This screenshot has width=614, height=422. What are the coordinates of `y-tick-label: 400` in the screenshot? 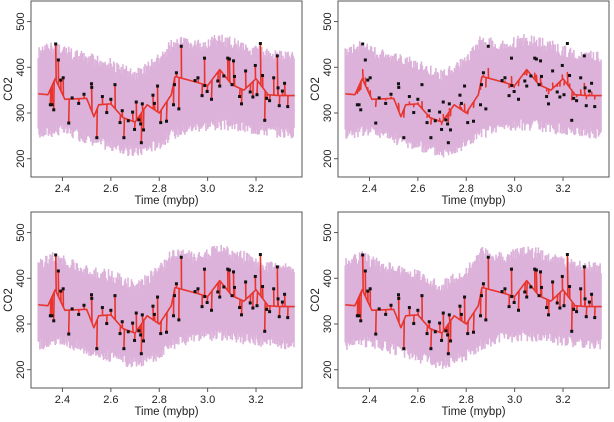 It's located at (21, 278).